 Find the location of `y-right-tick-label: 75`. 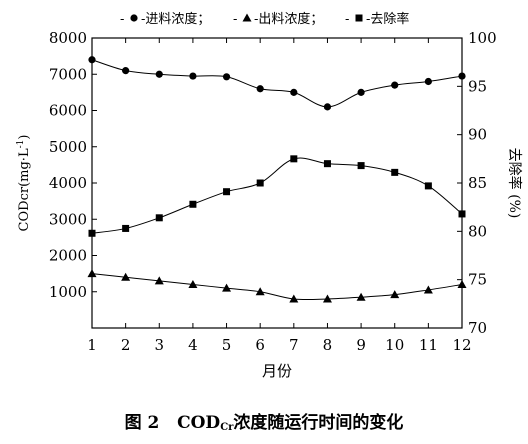

y-right-tick-label: 75 is located at coordinates (477, 280).